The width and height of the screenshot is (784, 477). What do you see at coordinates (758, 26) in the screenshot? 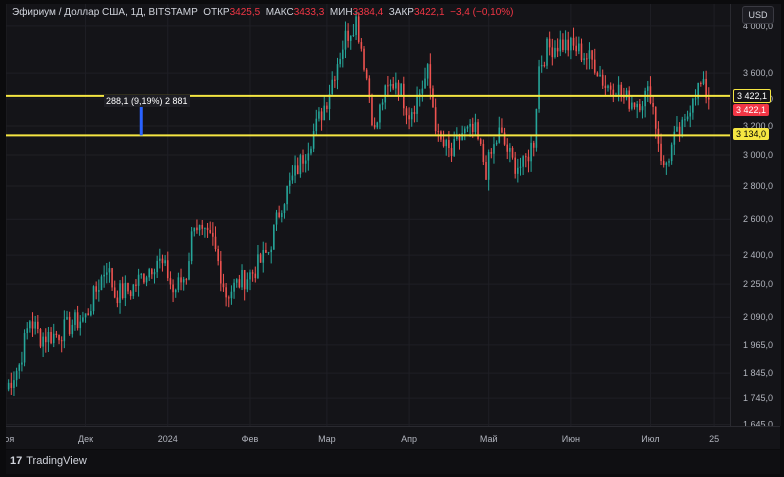
I see `price-tick-label: 4 000,0` at bounding box center [758, 26].